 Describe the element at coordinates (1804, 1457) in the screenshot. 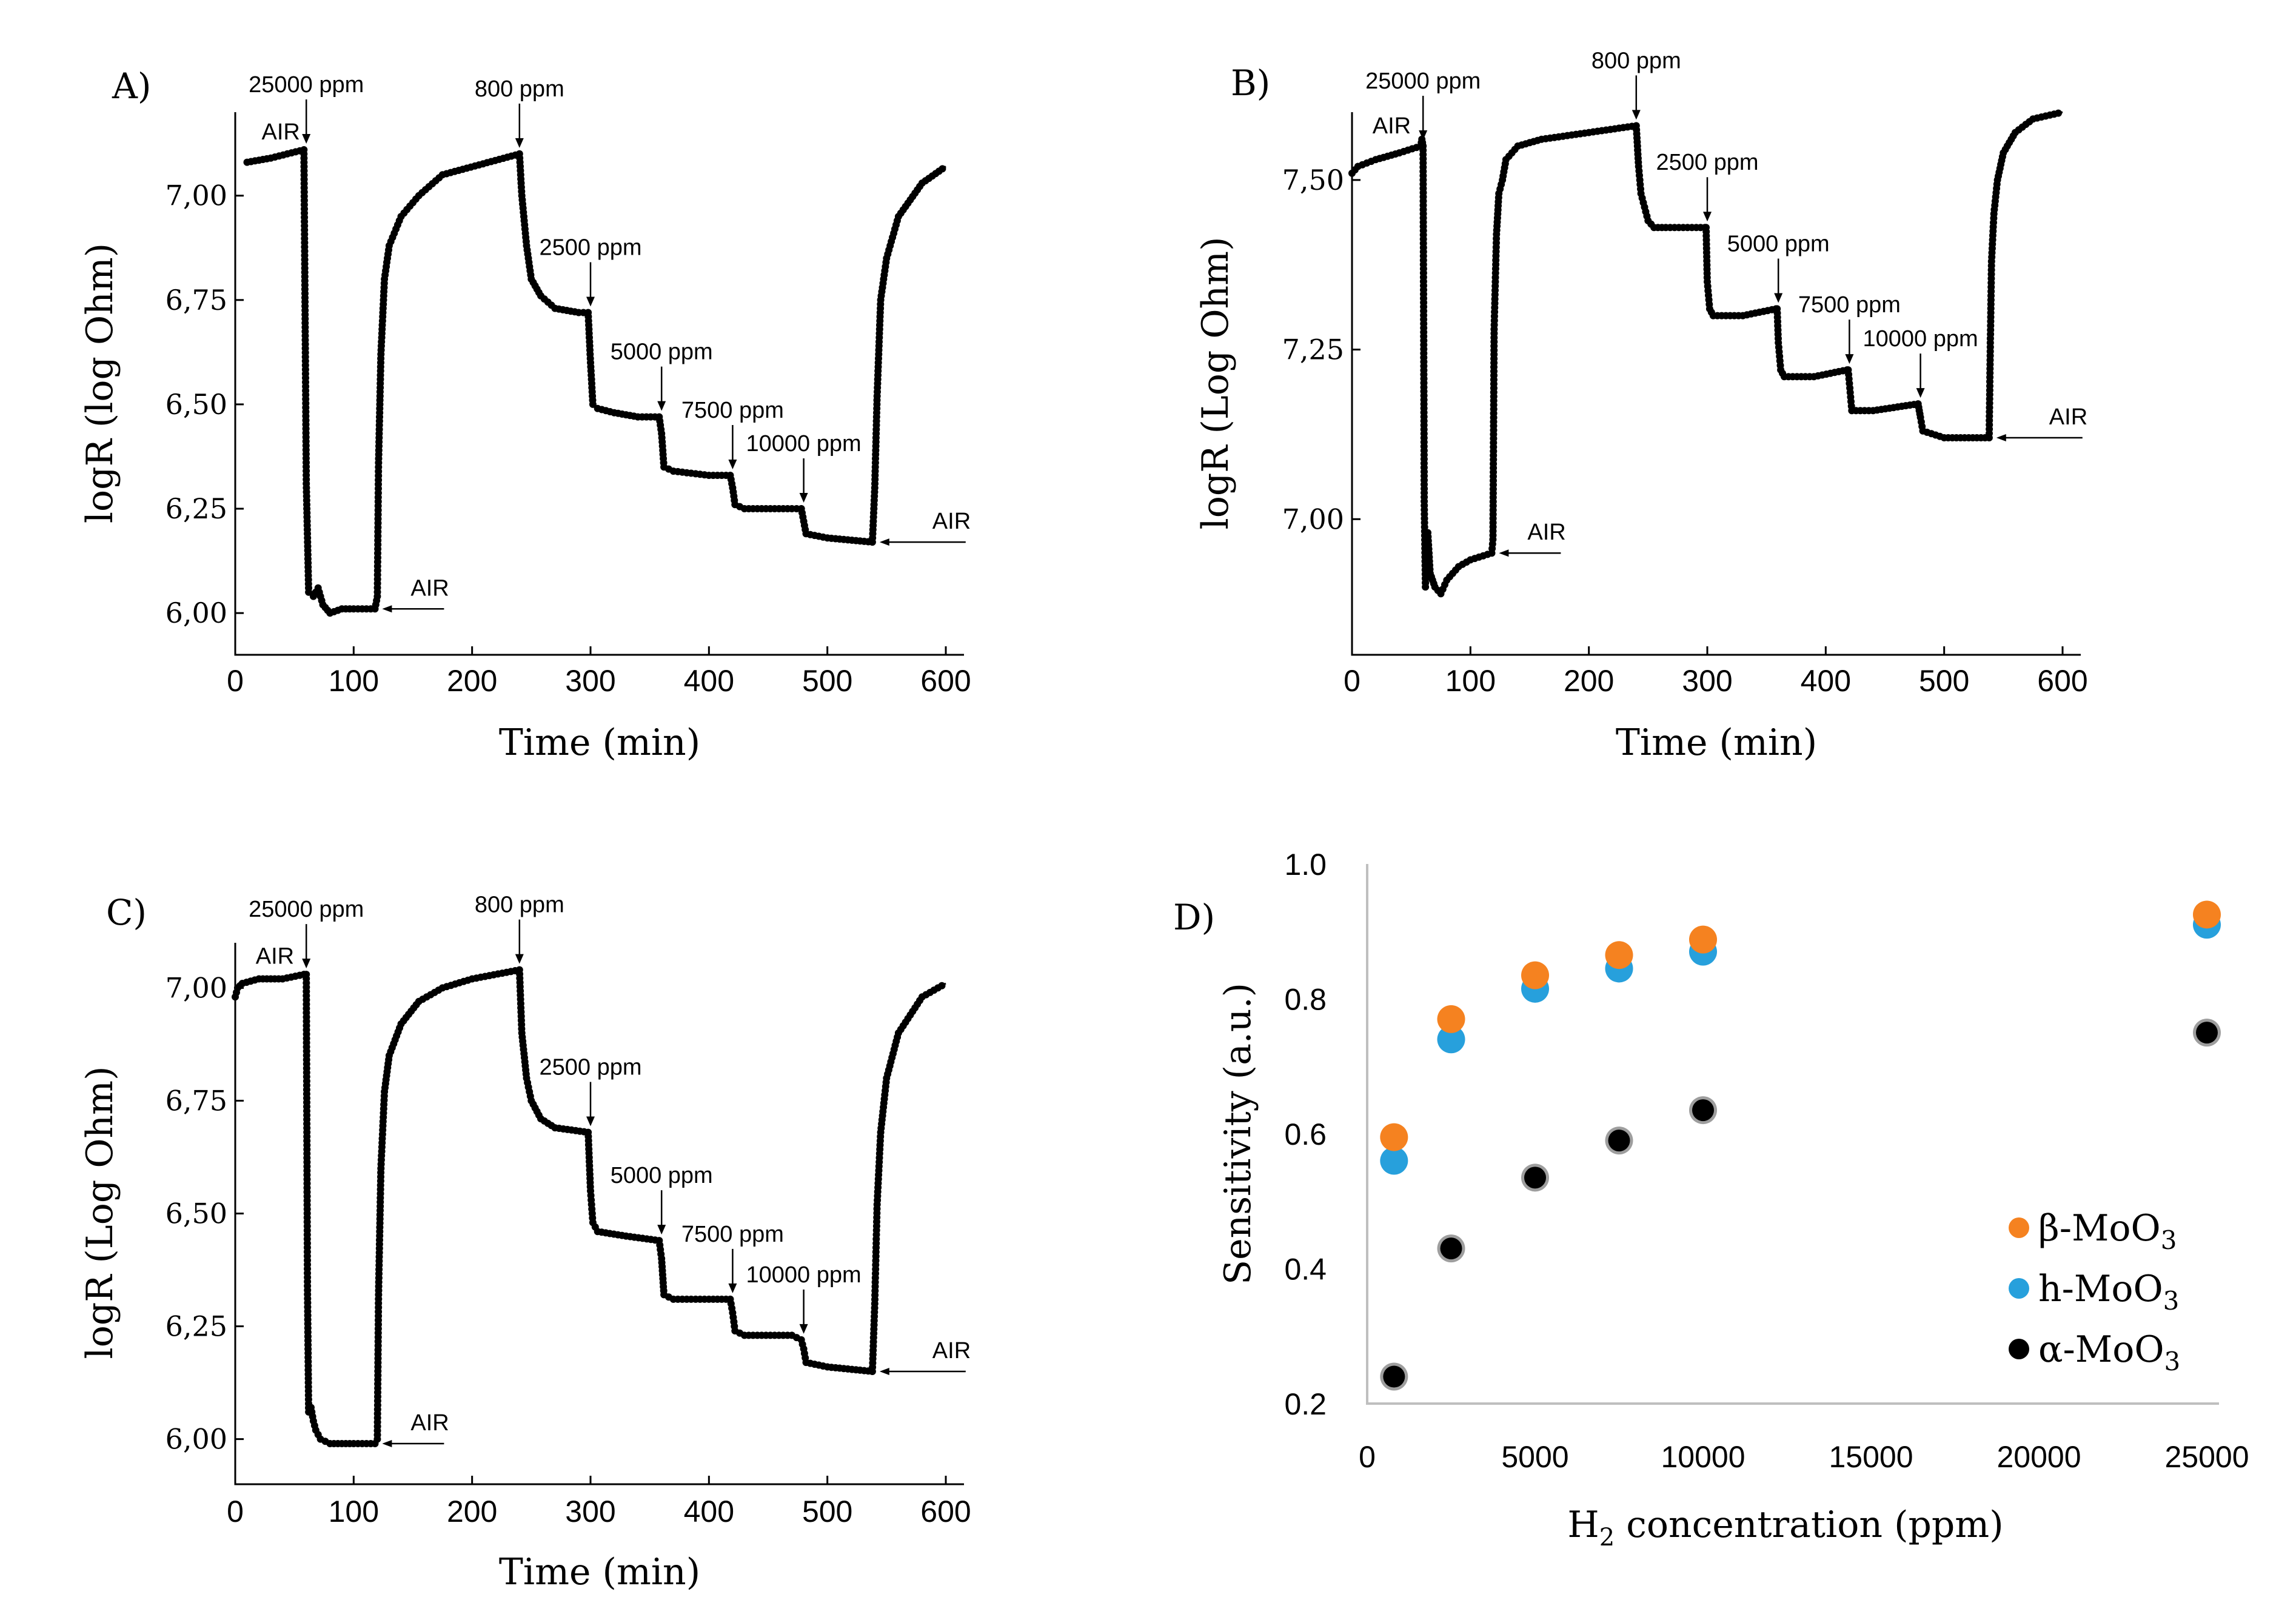

I see `panel-d-xticks: 0 5000 10000 15000 20000 25000` at that location.